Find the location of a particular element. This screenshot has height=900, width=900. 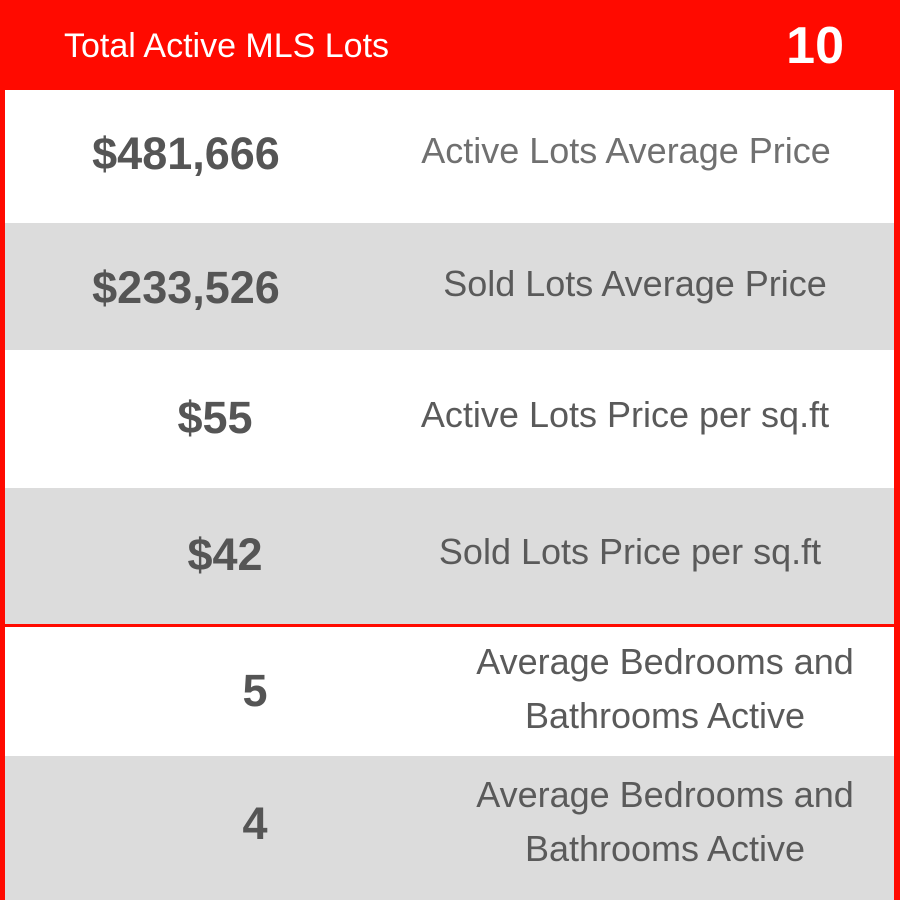

header-title: Total Active MLS Lots is located at coordinates (227, 46).